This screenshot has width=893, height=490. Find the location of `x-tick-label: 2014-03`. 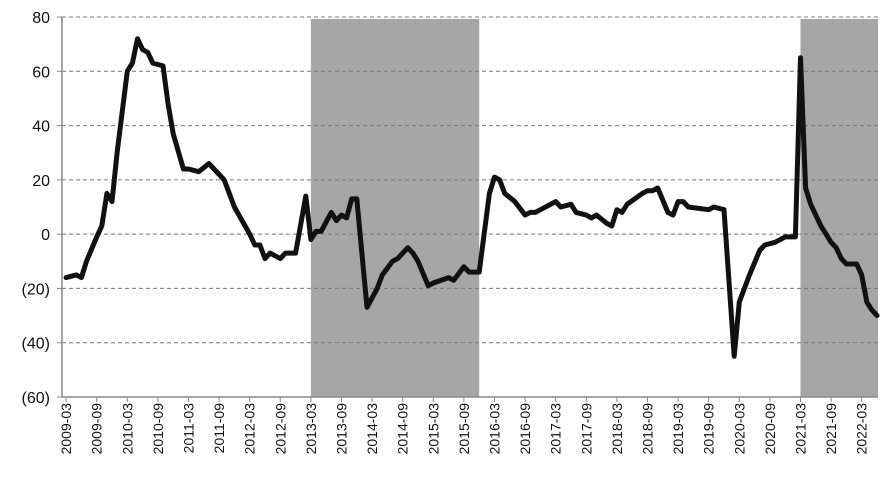

x-tick-label: 2014-03 is located at coordinates (372, 429).